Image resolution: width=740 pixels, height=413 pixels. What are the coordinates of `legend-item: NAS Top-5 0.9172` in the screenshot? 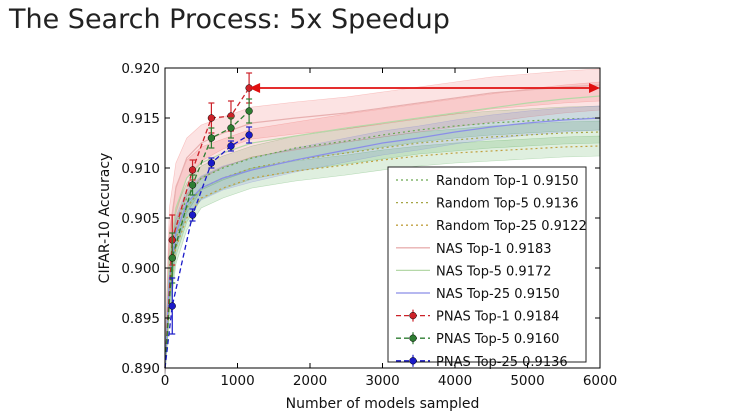 It's located at (474, 271).